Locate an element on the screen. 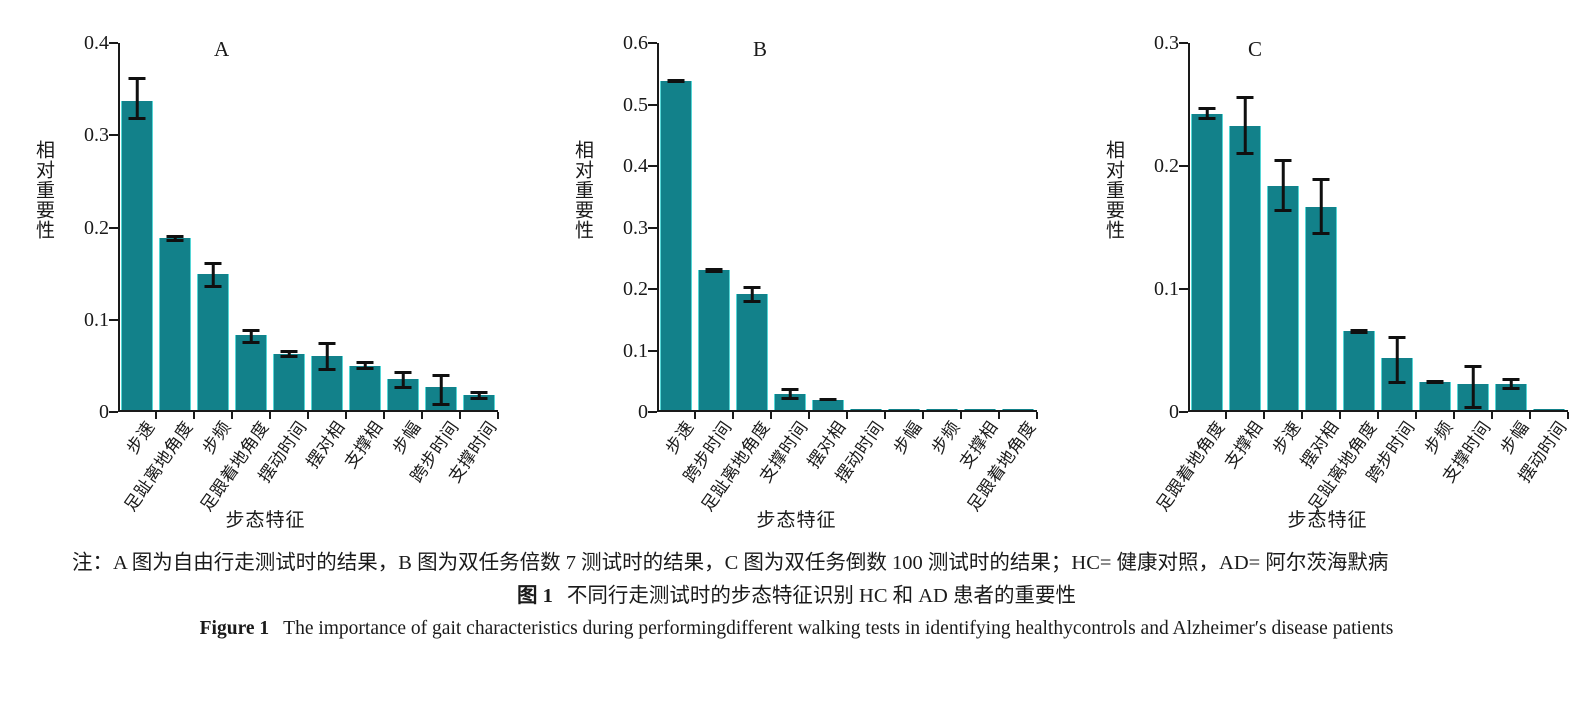 This screenshot has width=1593, height=713. y-axis-title-a: 相对重要性 is located at coordinates (43, 190).